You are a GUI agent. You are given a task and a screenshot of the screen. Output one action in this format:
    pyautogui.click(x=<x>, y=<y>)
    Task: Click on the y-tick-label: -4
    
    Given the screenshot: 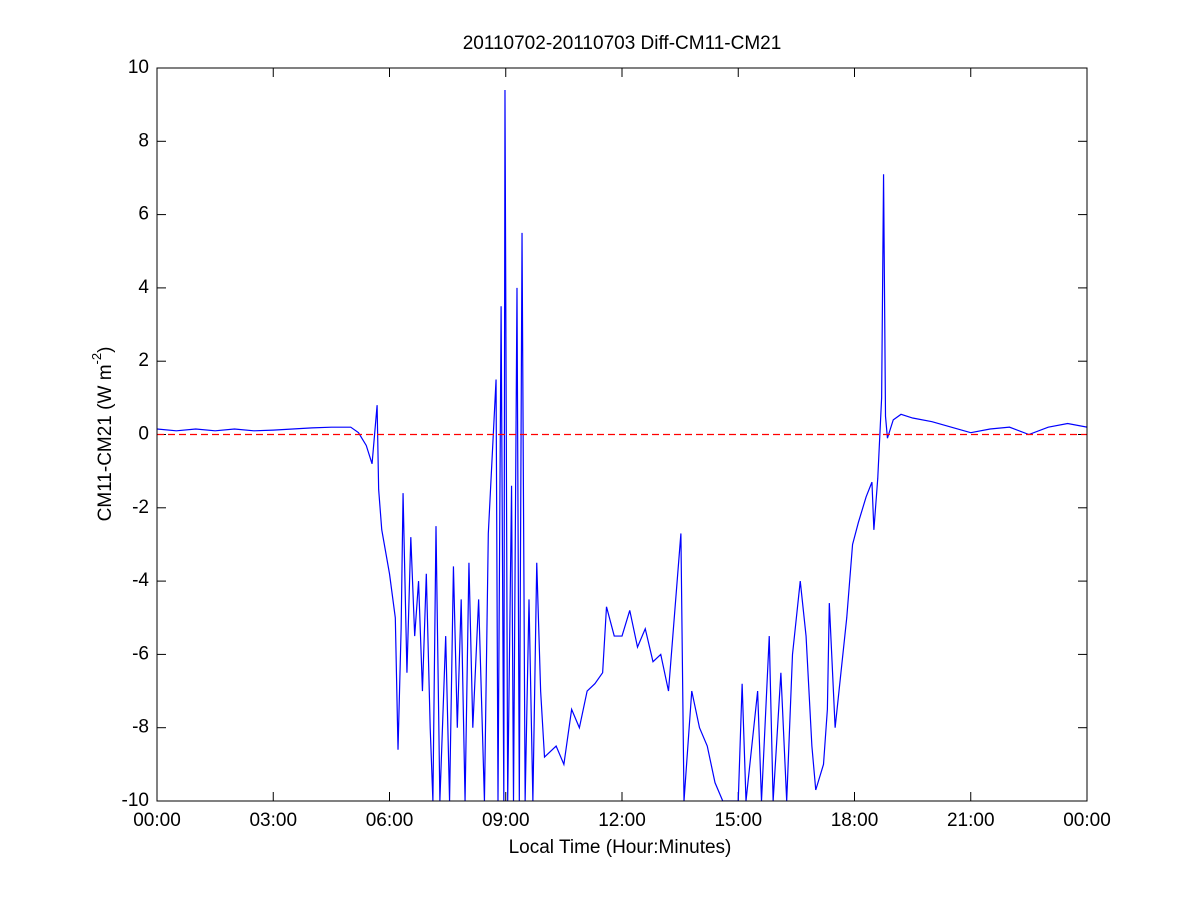 What is the action you would take?
    pyautogui.click(x=140, y=580)
    